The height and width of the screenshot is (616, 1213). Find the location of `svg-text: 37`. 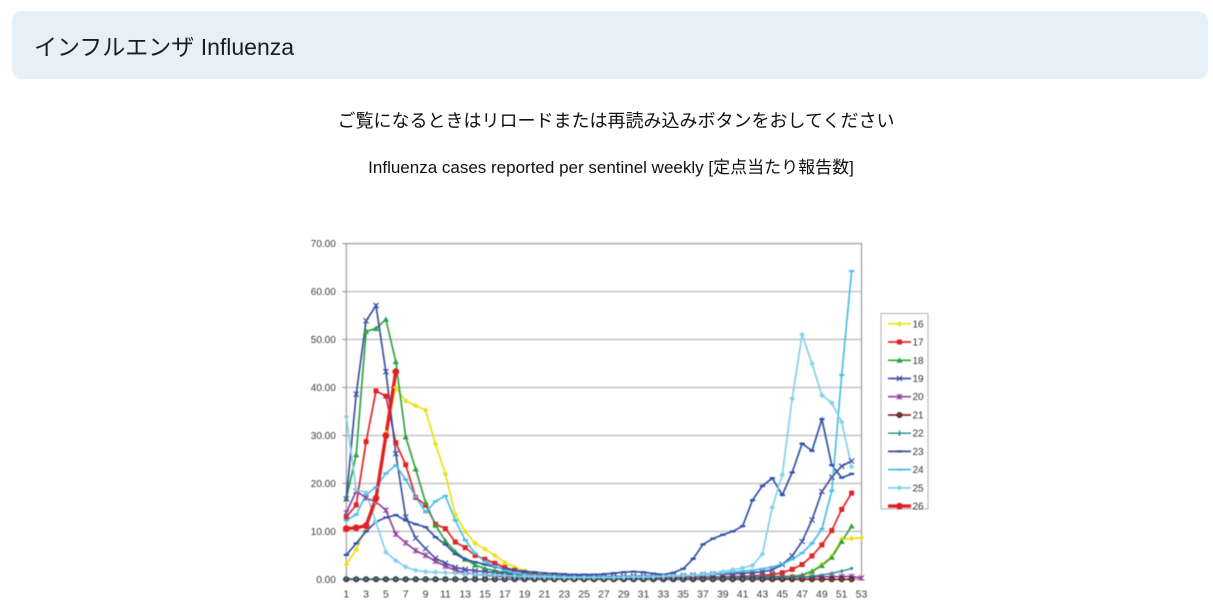

svg-text: 37 is located at coordinates (703, 594).